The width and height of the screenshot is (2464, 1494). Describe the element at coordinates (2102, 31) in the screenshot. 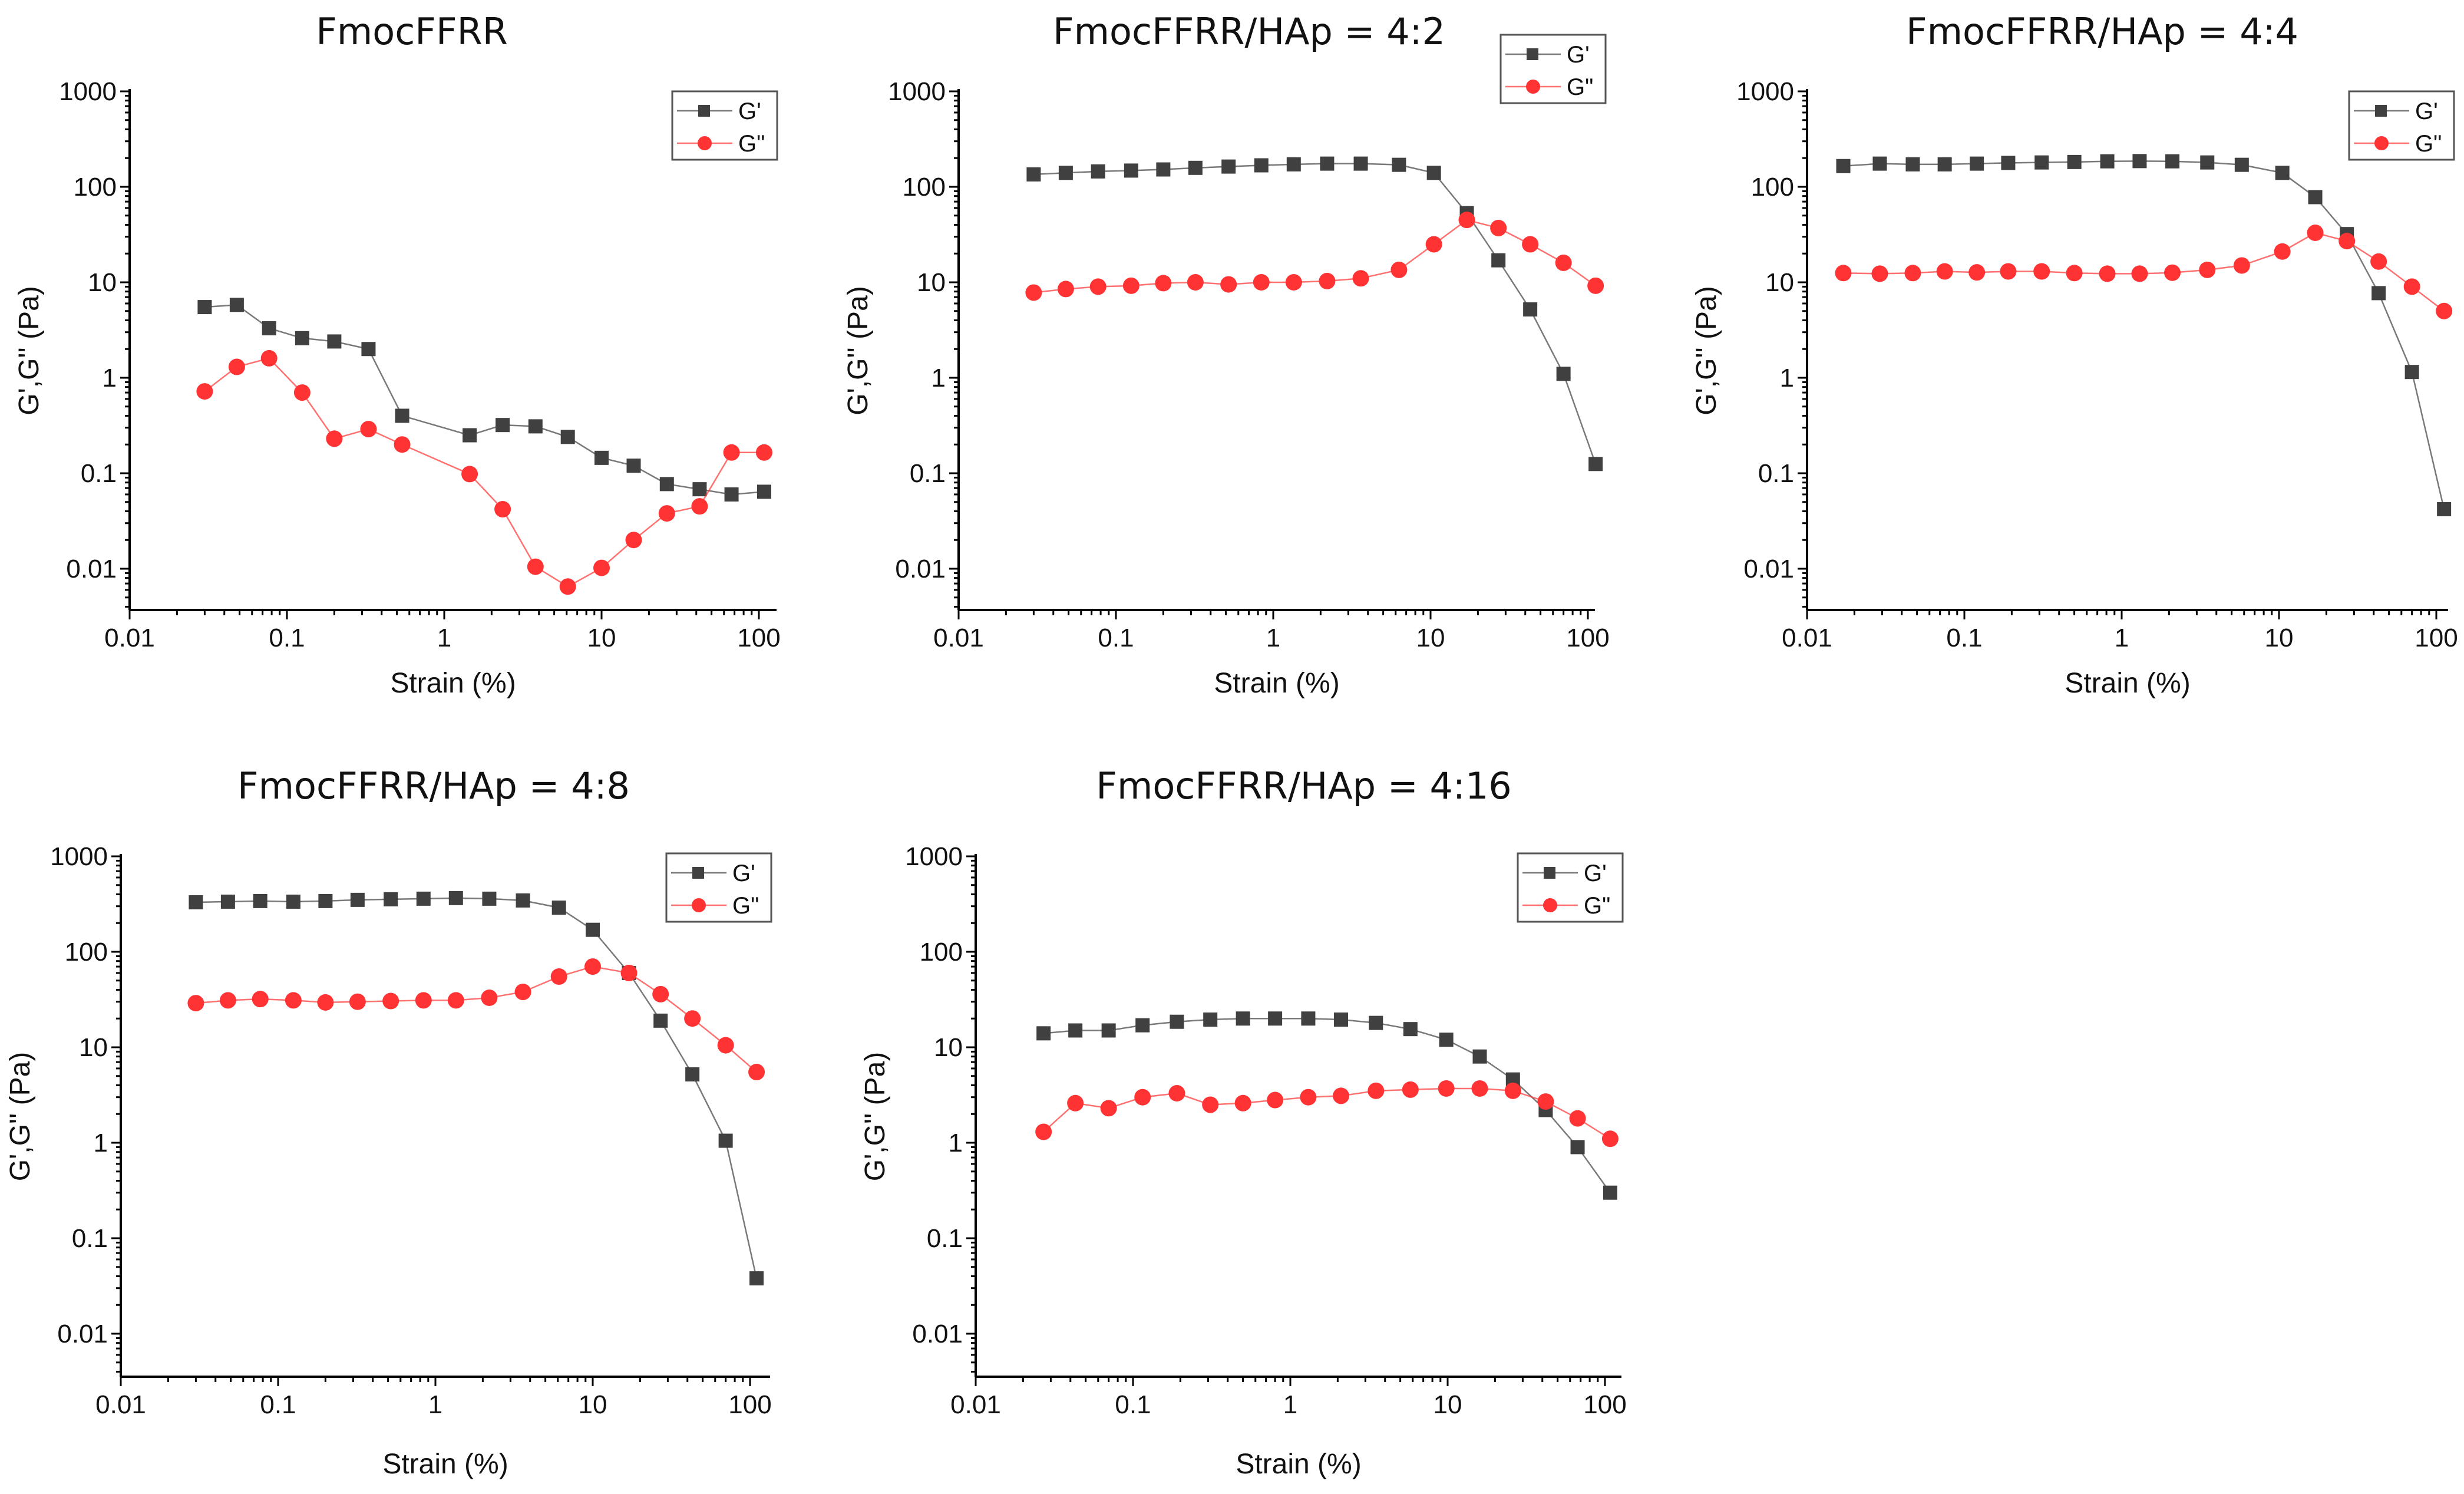

I see `chart-title: FmocFFRR/HAp = 4:4` at that location.